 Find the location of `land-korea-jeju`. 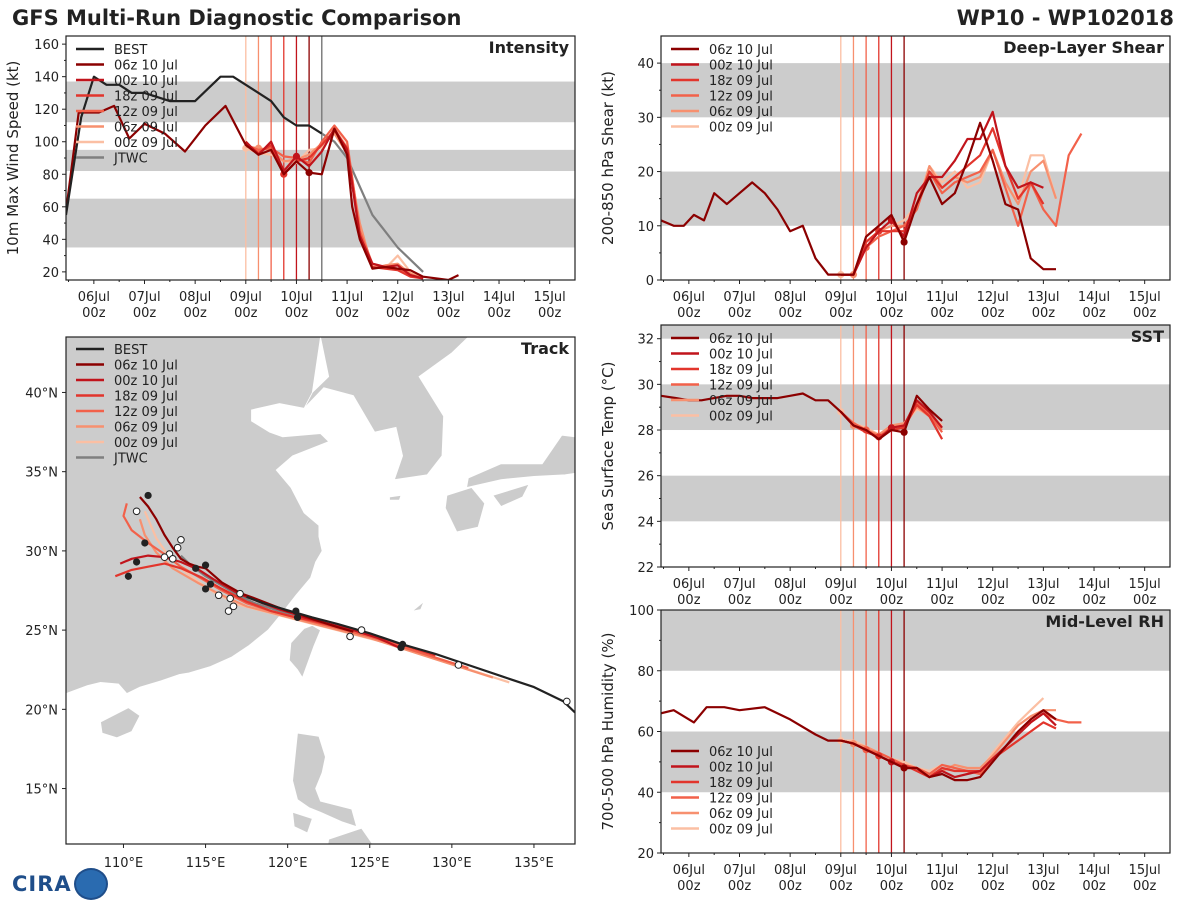

land-korea-jeju is located at coordinates (395, 497).